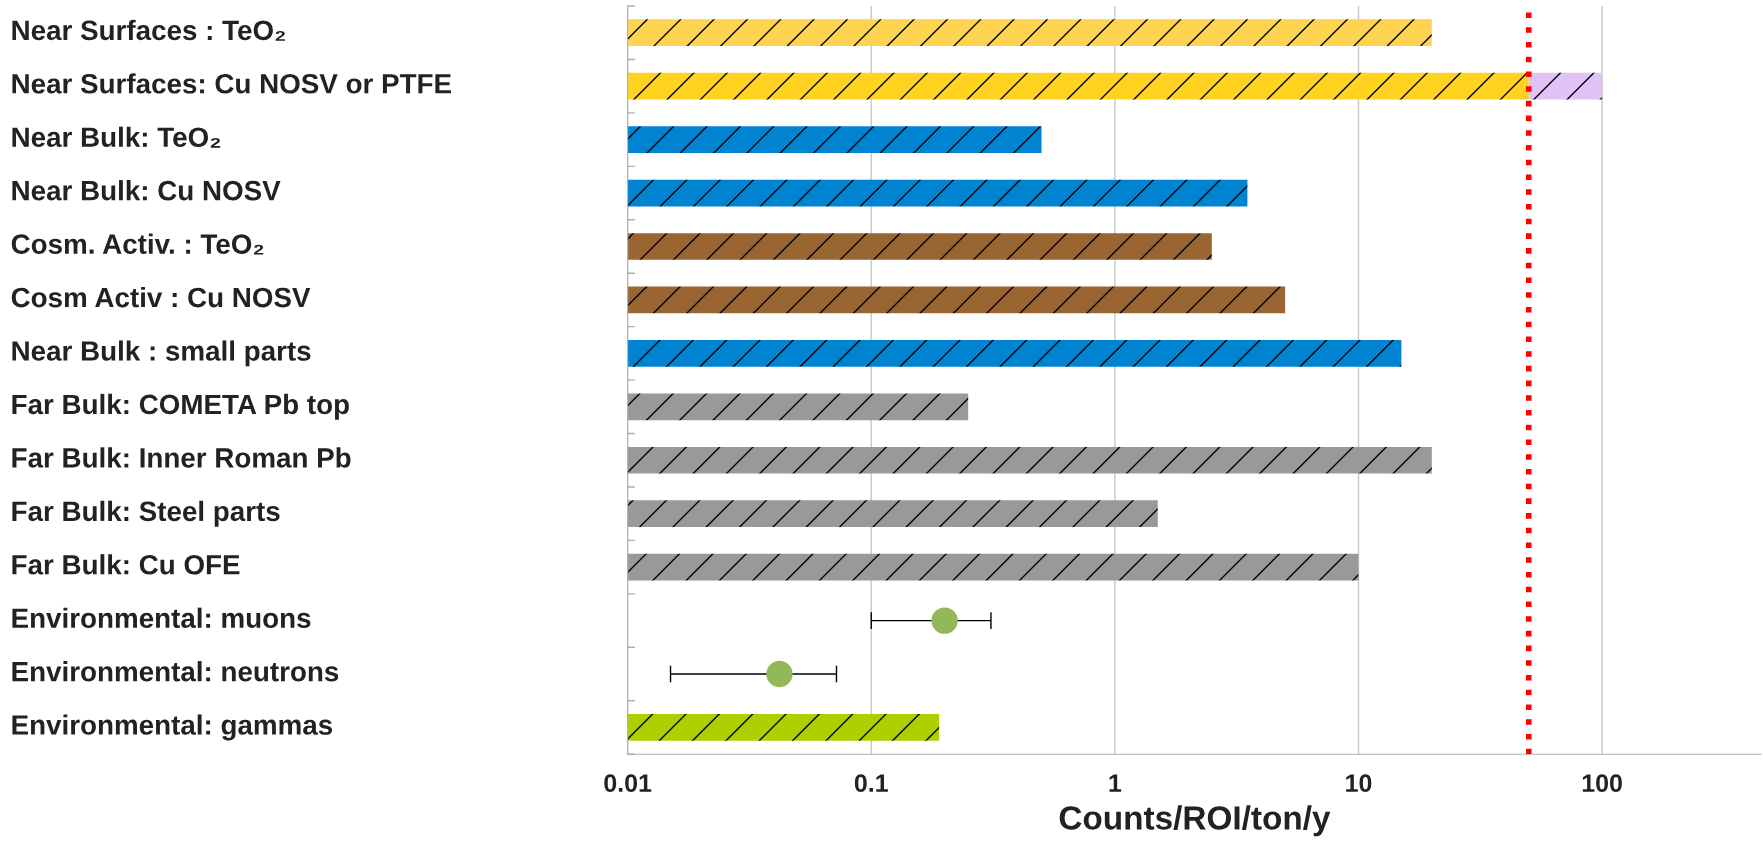 Image resolution: width=1763 pixels, height=858 pixels. Describe the element at coordinates (628, 783) in the screenshot. I see `x-tick-label: 0.01` at that location.